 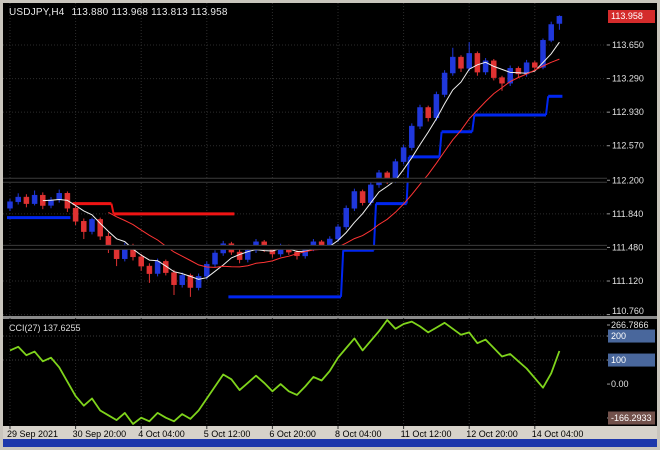 What do you see at coordinates (305, 213) in the screenshot?
I see `horizontal-line-objects` at bounding box center [305, 213].